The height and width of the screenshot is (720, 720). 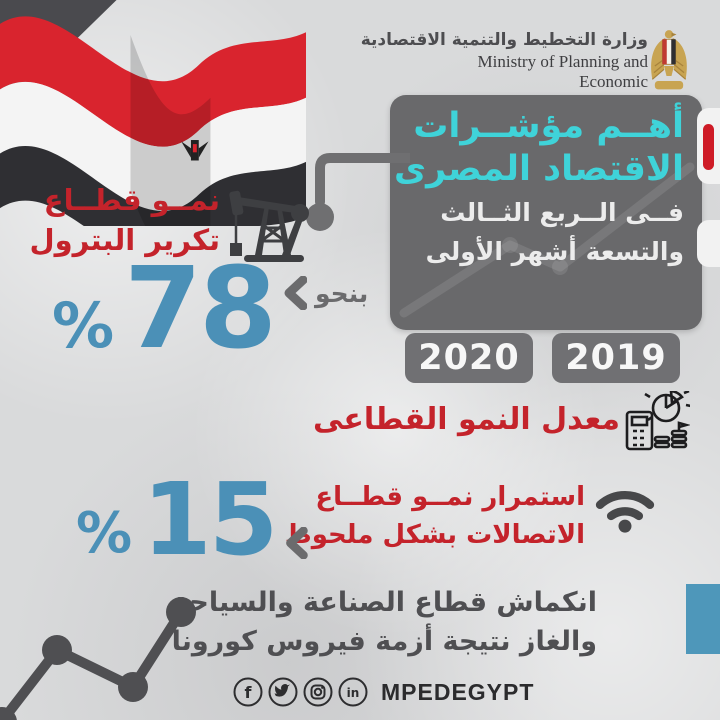 I want to click on petroleum-value: % 78, so click(x=164, y=309).